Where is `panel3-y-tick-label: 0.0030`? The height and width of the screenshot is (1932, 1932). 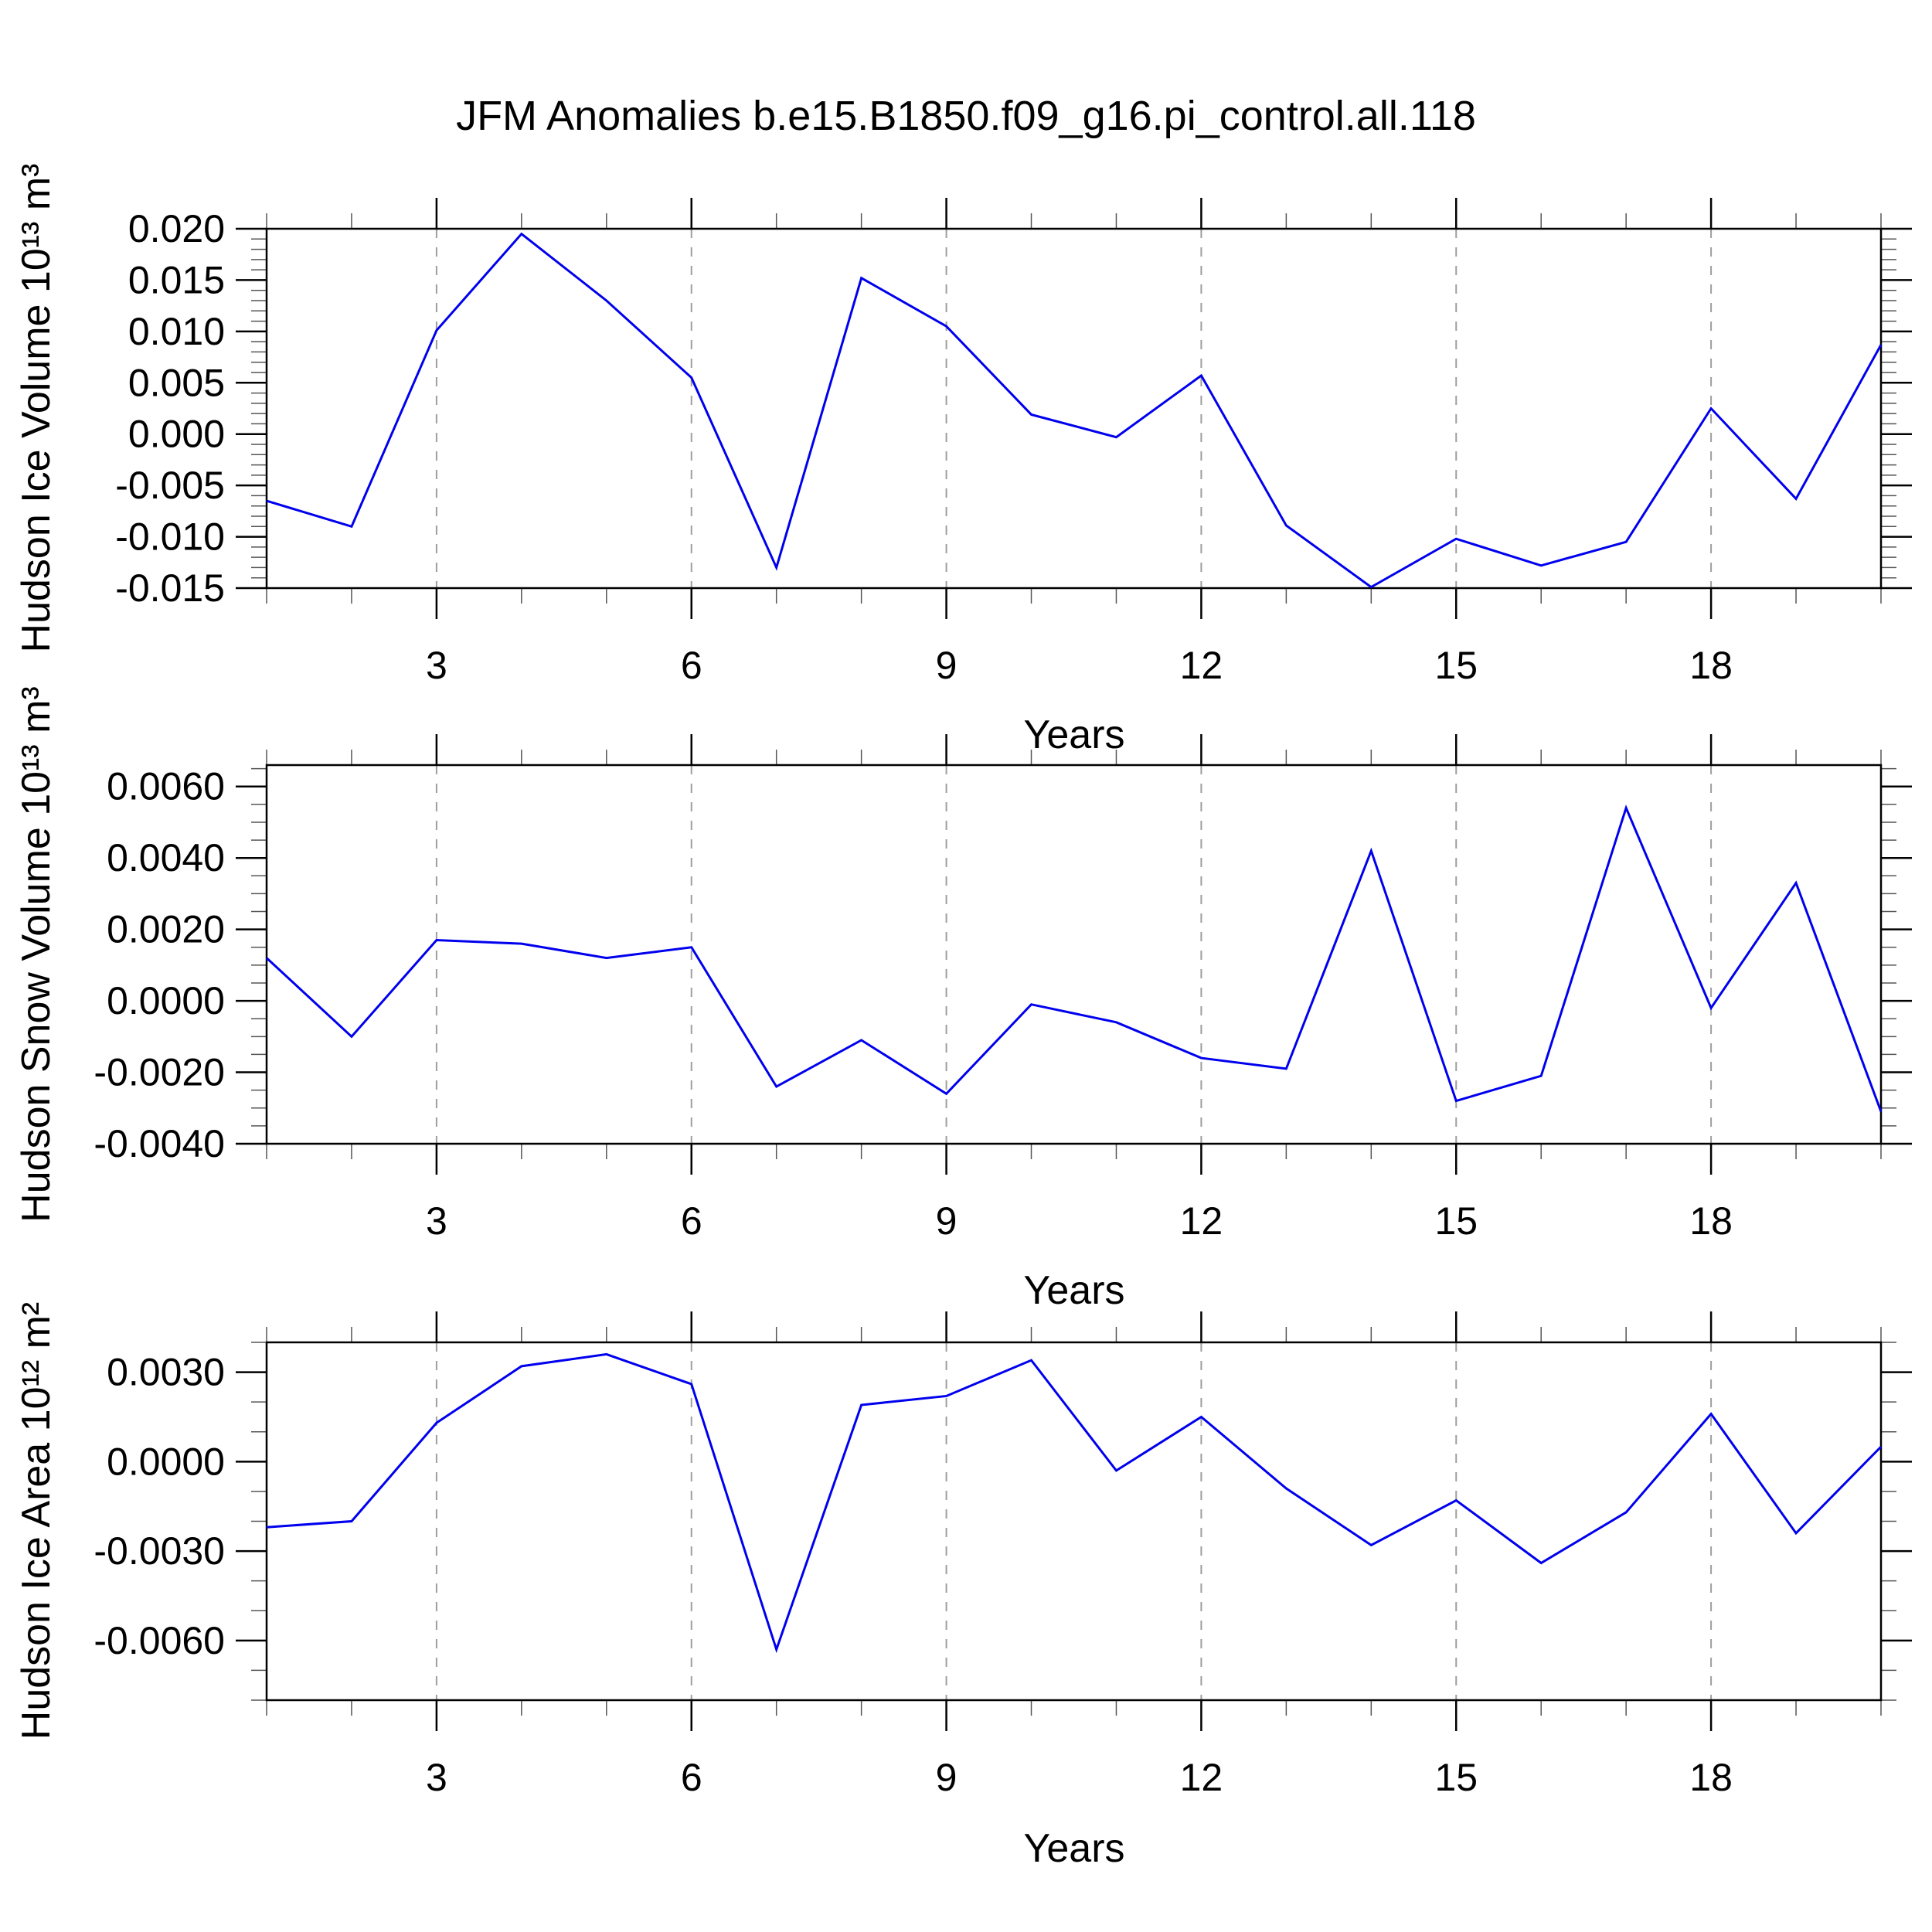
panel3-y-tick-label: 0.0030 is located at coordinates (166, 1373).